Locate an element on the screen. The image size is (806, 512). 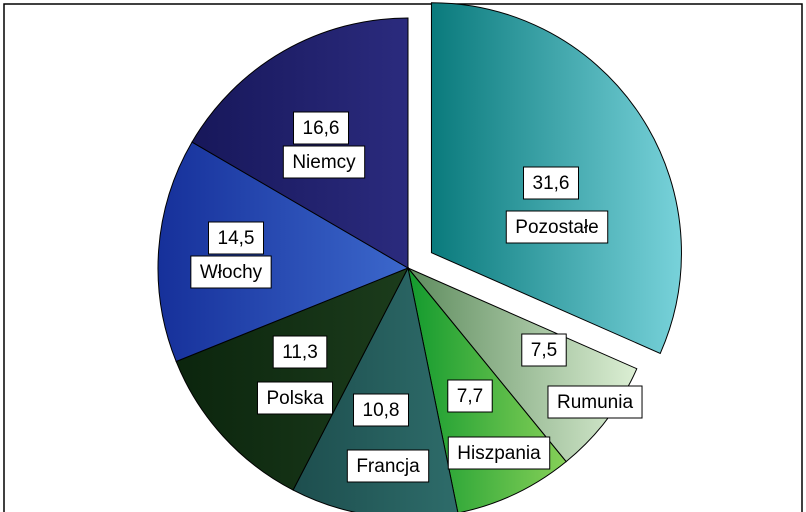
data-label: 11,3 is located at coordinates (300, 352).